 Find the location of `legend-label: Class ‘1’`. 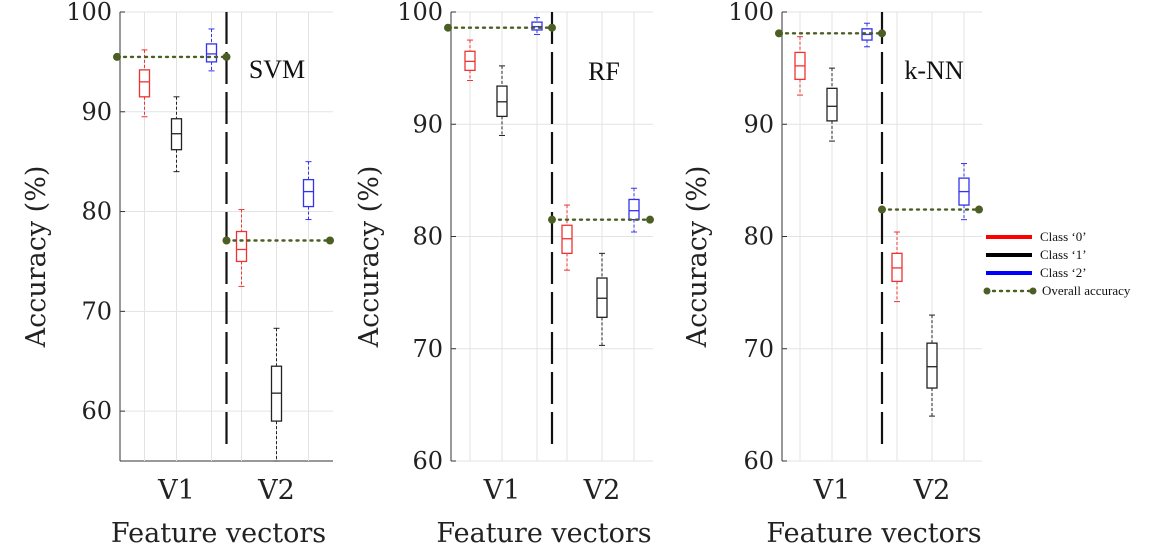

legend-label: Class ‘1’ is located at coordinates (1063, 254).